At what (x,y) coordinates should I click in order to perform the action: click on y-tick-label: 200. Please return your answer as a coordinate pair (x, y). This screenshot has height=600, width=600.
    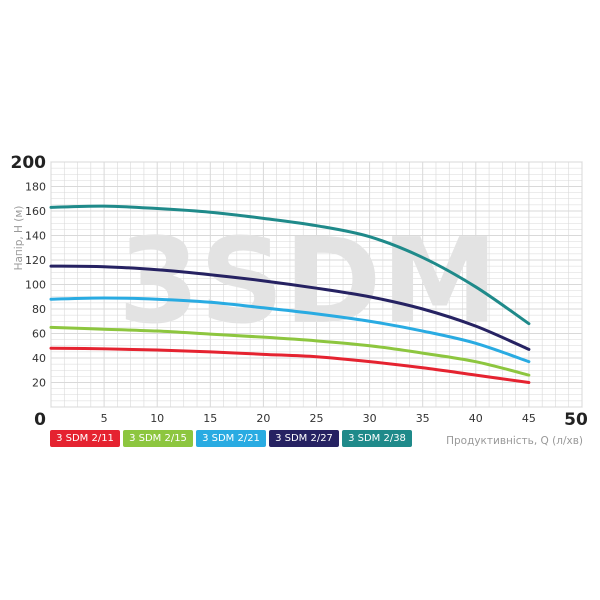
    Looking at the image, I should click on (29, 163).